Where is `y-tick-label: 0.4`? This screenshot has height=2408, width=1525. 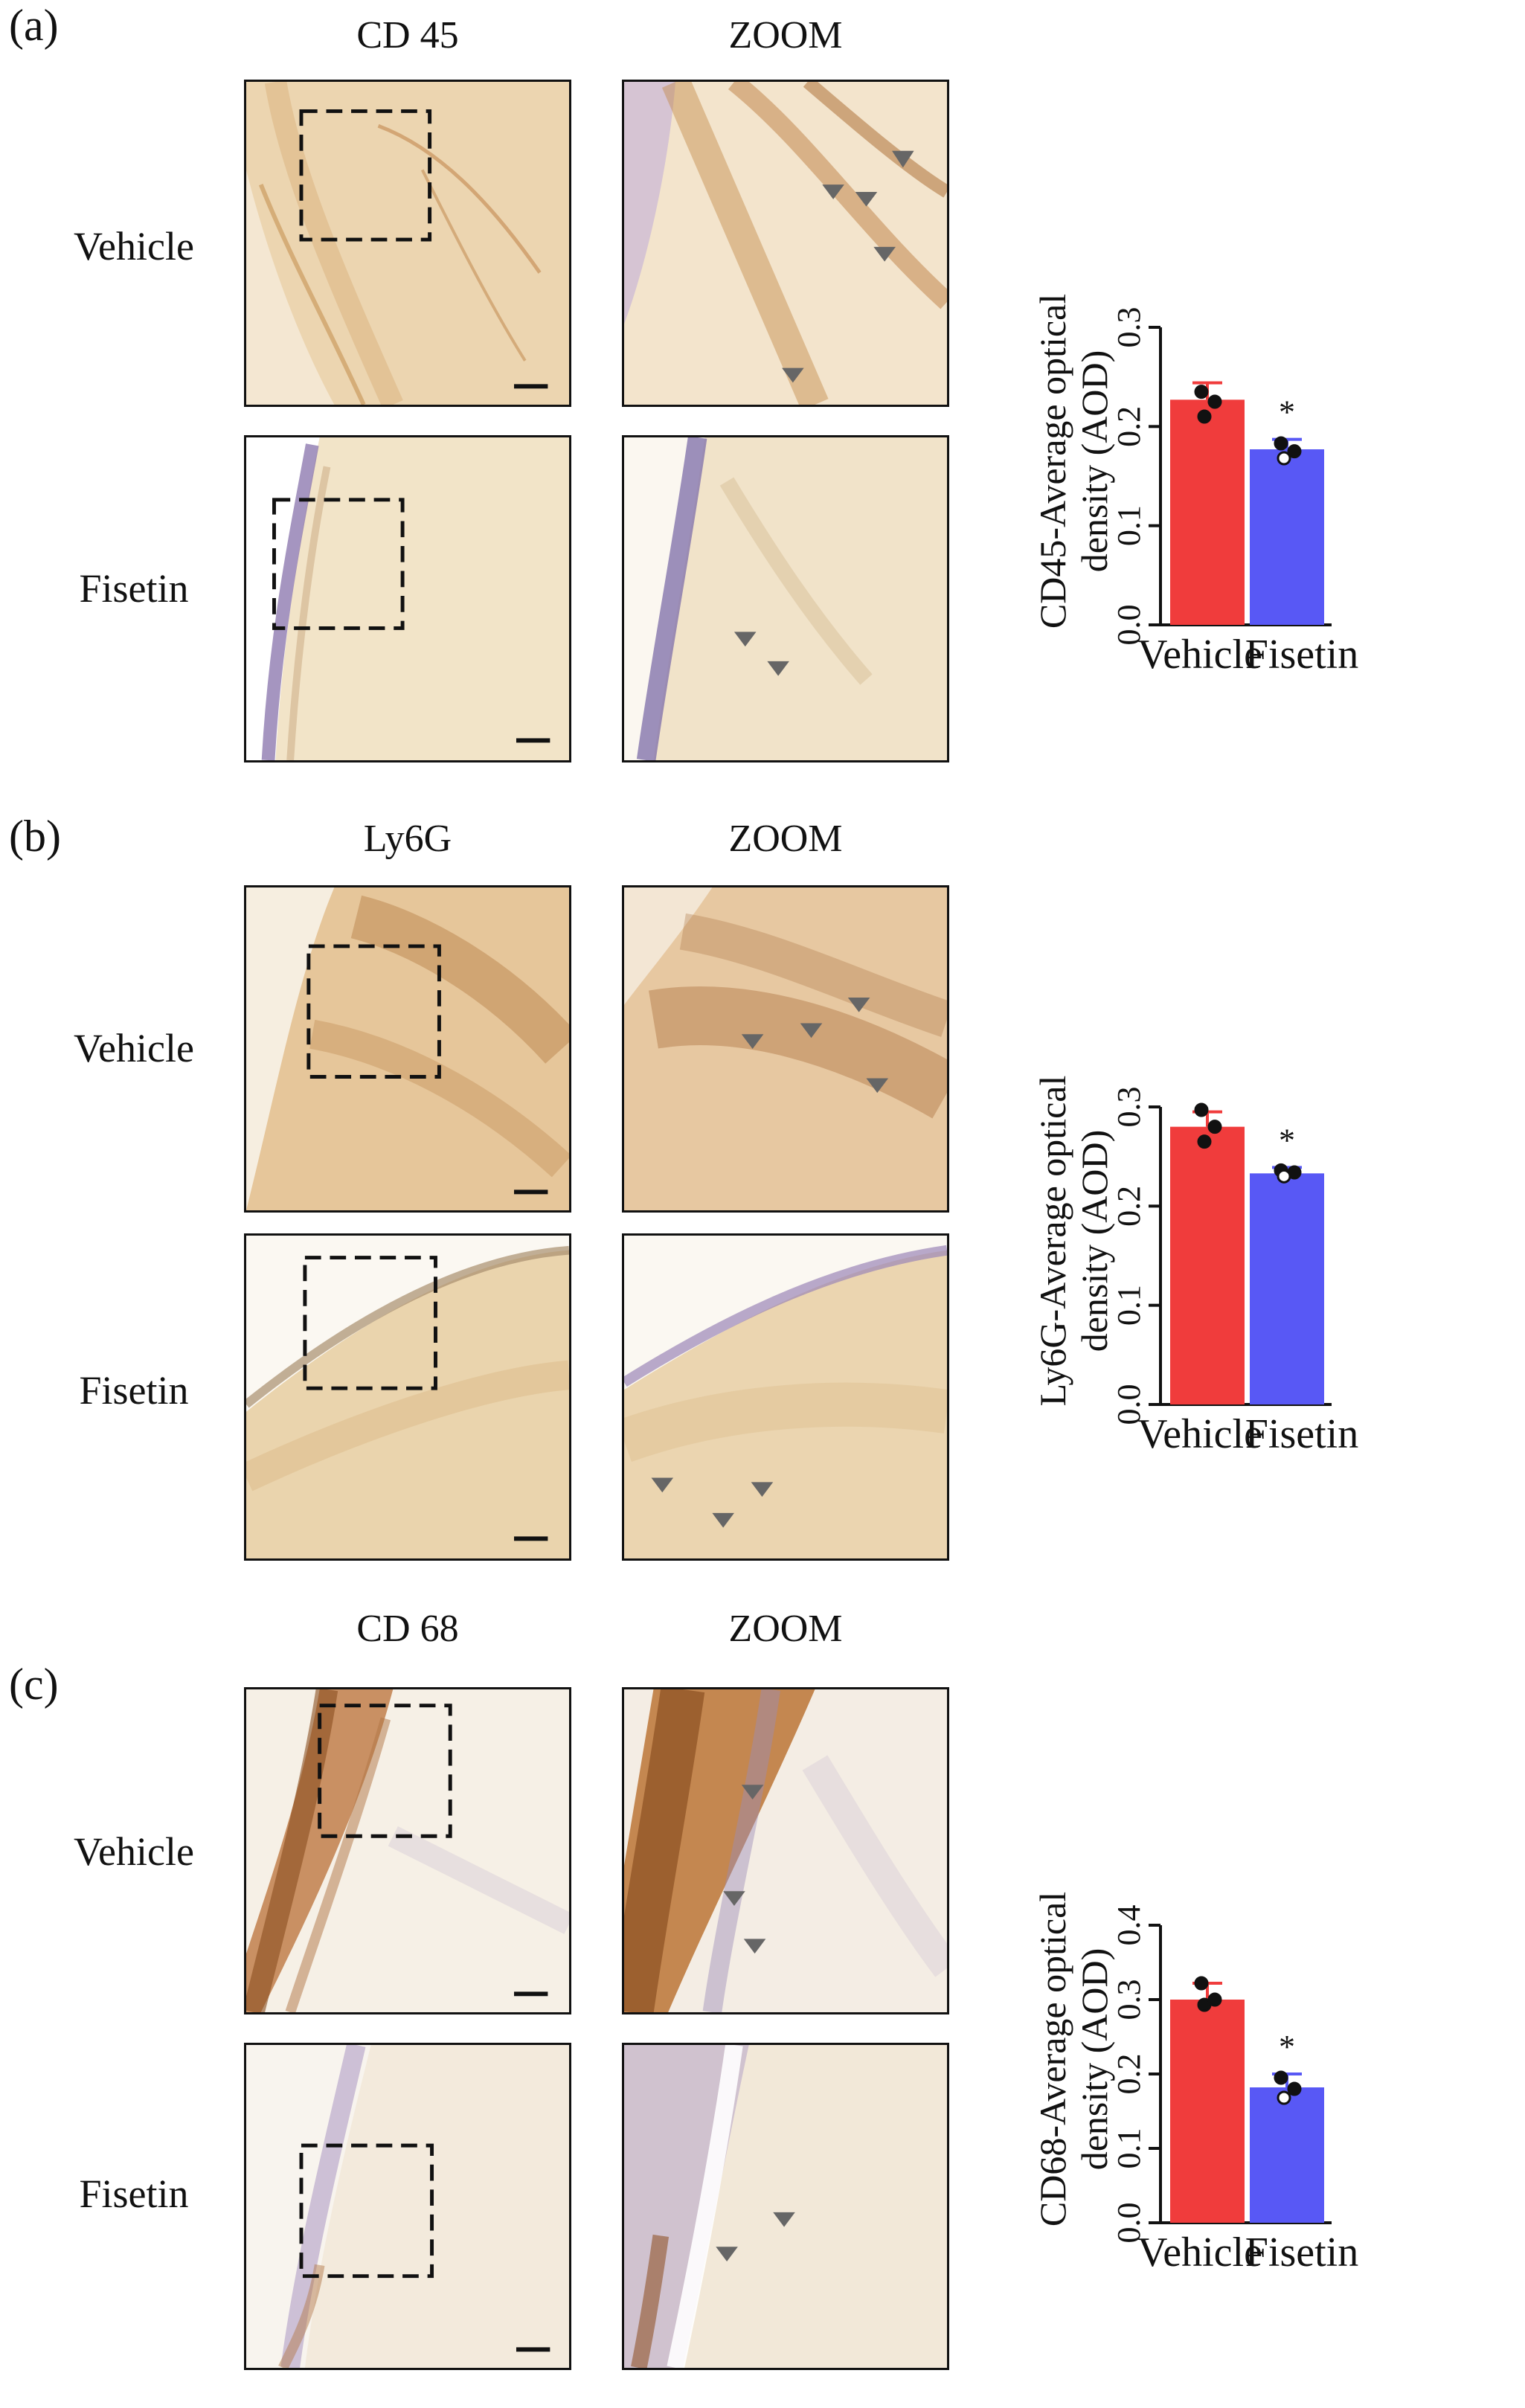 y-tick-label: 0.4 is located at coordinates (1129, 1925).